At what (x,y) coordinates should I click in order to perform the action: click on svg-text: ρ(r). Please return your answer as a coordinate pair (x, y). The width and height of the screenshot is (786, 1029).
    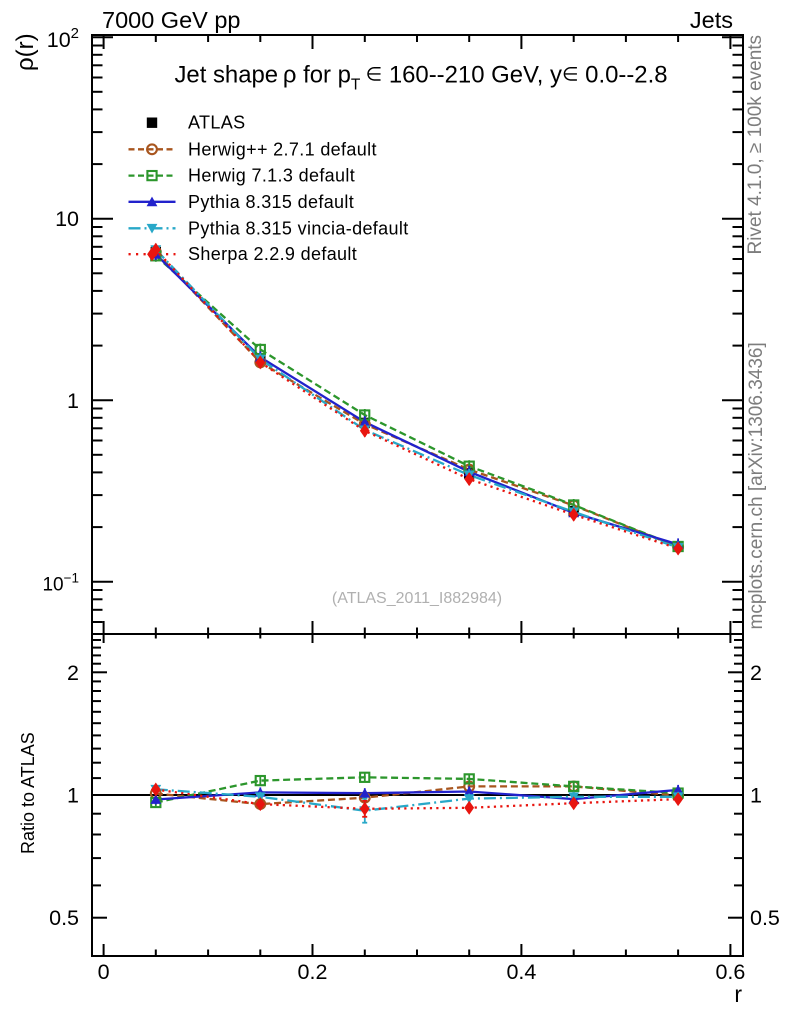
    Looking at the image, I should click on (25, 52).